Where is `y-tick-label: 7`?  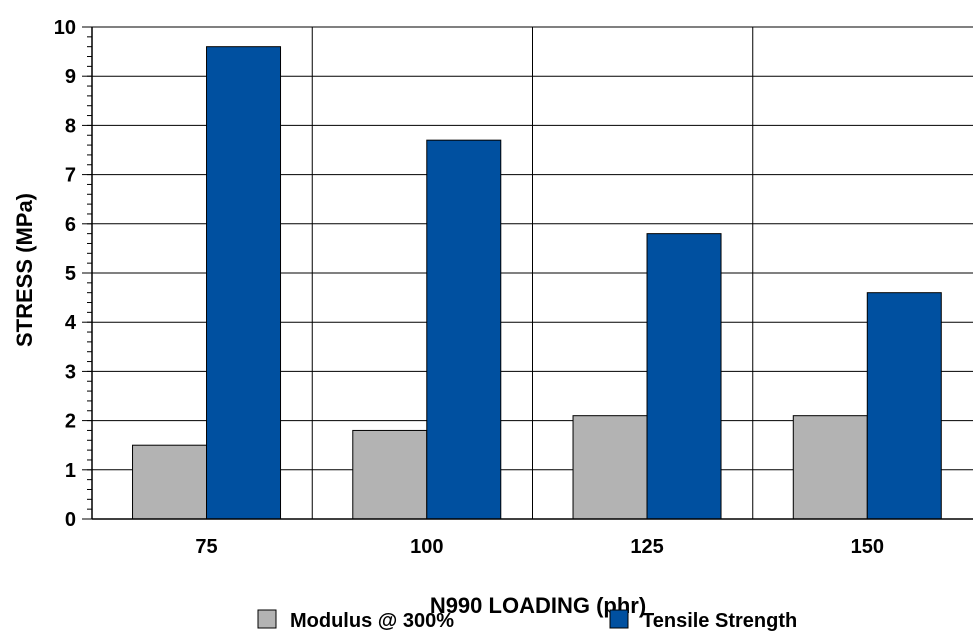
y-tick-label: 7 is located at coordinates (70, 176).